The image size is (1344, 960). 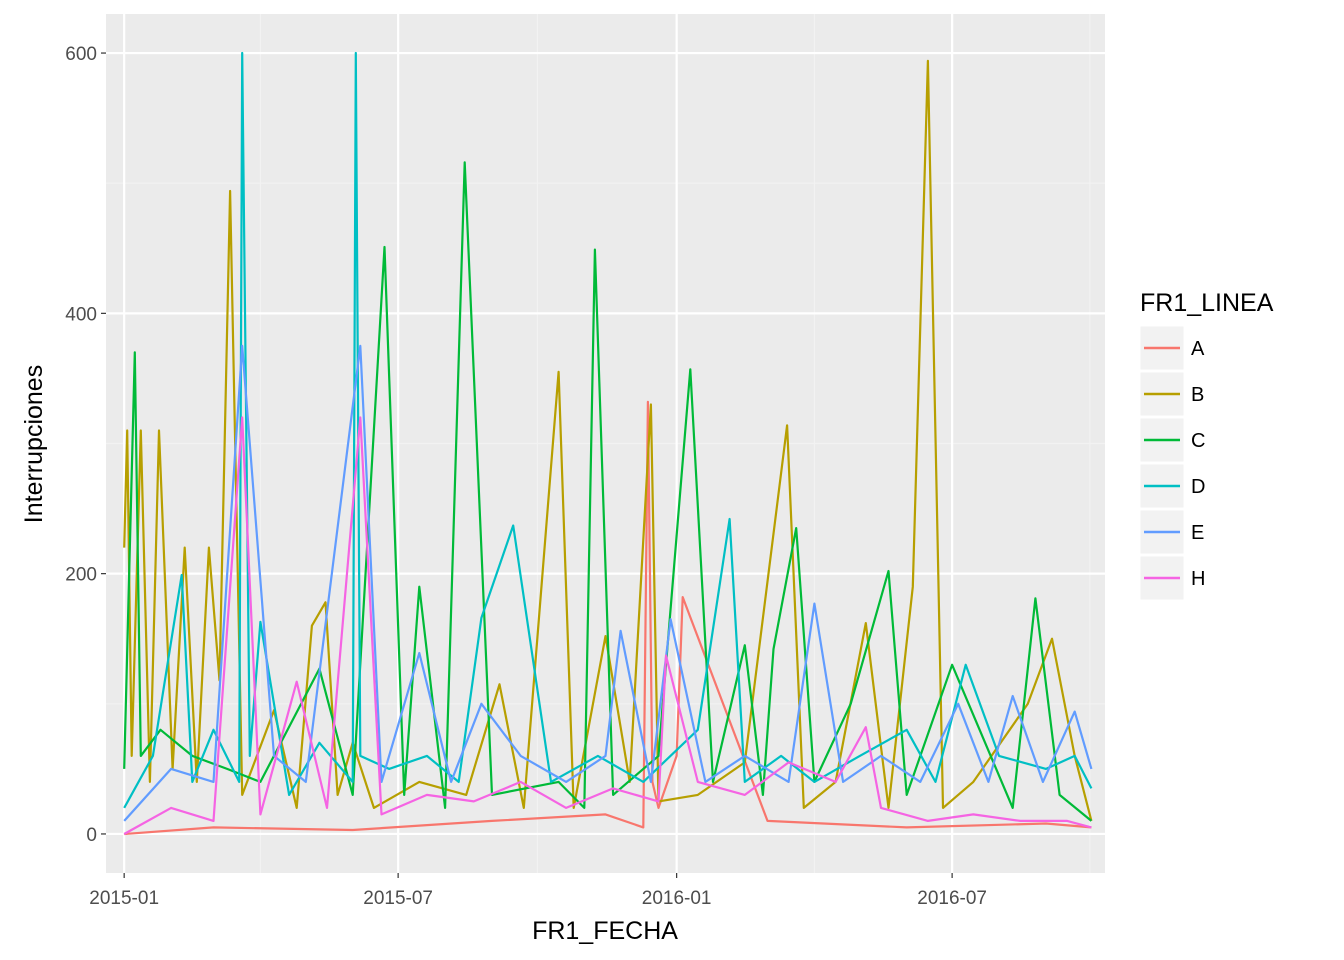 What do you see at coordinates (1172, 348) in the screenshot?
I see `legend-item-a: A` at bounding box center [1172, 348].